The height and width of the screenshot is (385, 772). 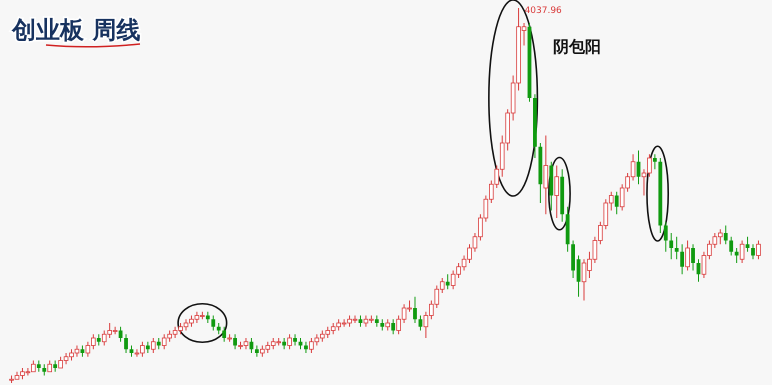 What do you see at coordinates (75, 30) in the screenshot?
I see `chart-title: 创业板 周线` at bounding box center [75, 30].